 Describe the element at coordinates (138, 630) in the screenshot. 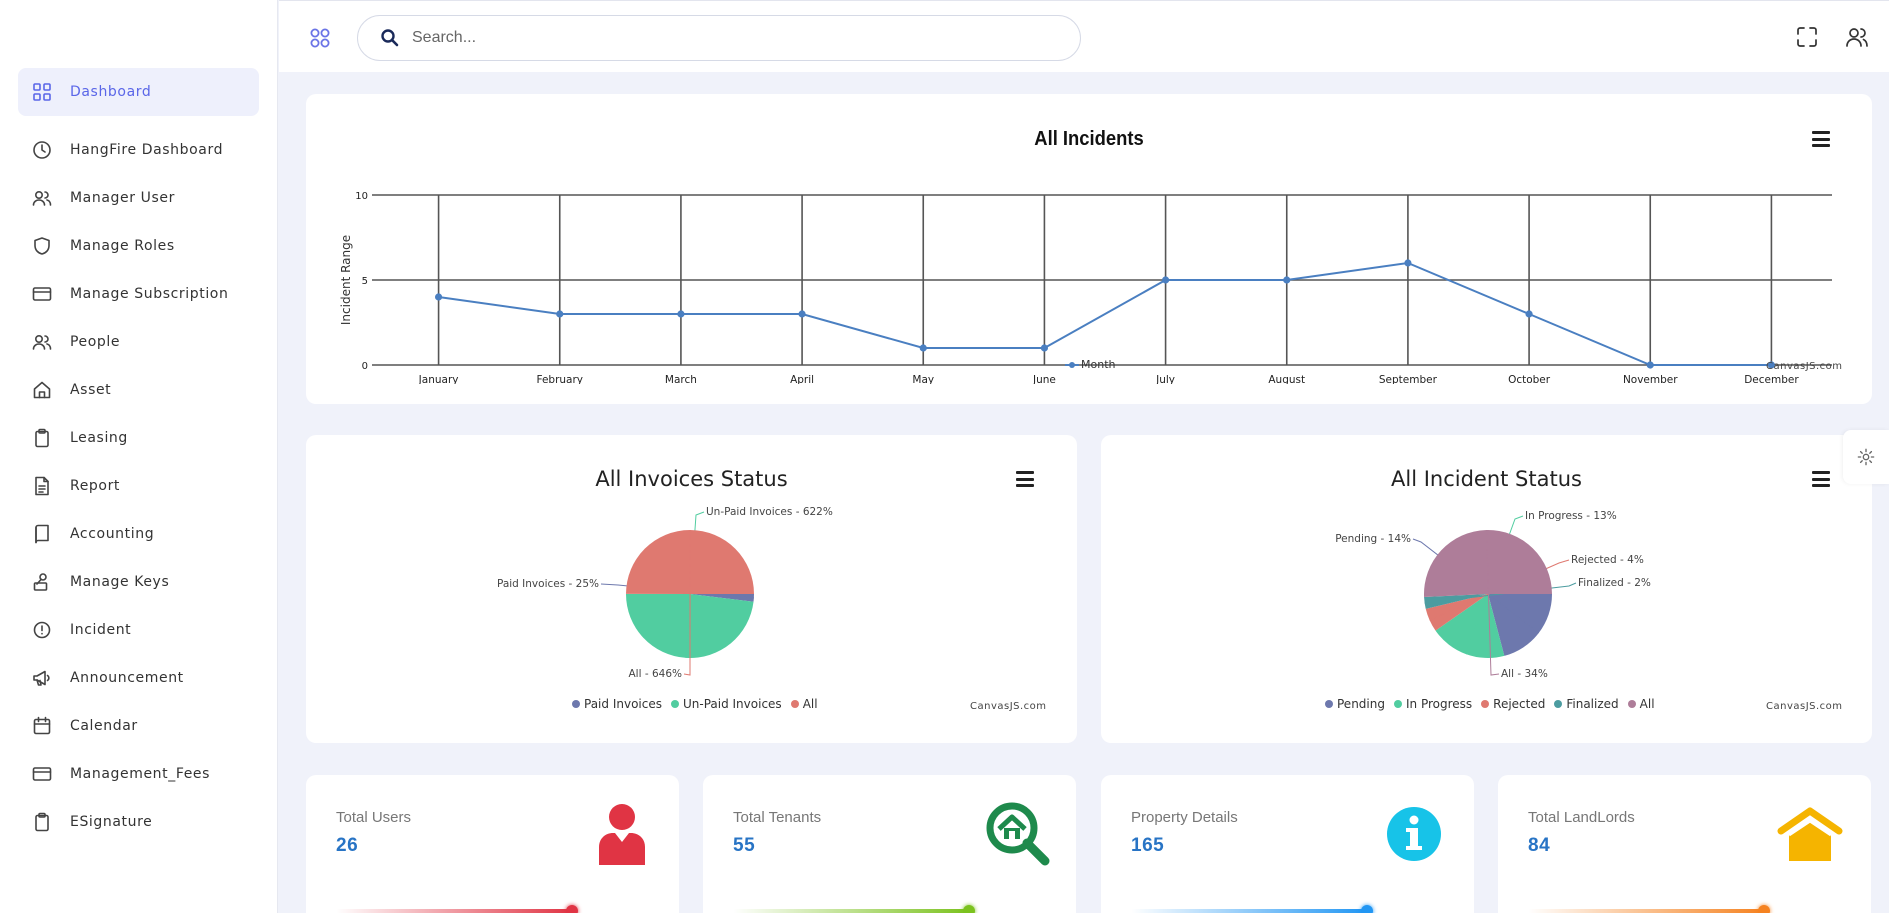

I see `sidebar-item-incident: Incident` at that location.